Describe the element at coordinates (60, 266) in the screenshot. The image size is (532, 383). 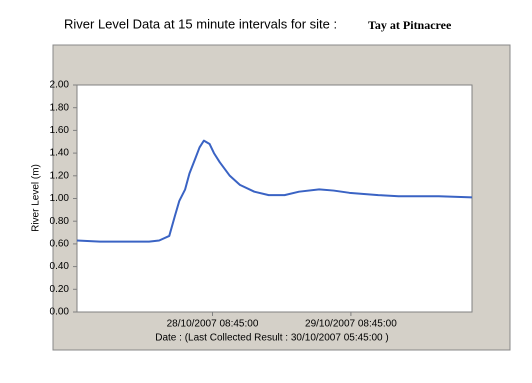
I see `y-tick-label: 0.40` at that location.